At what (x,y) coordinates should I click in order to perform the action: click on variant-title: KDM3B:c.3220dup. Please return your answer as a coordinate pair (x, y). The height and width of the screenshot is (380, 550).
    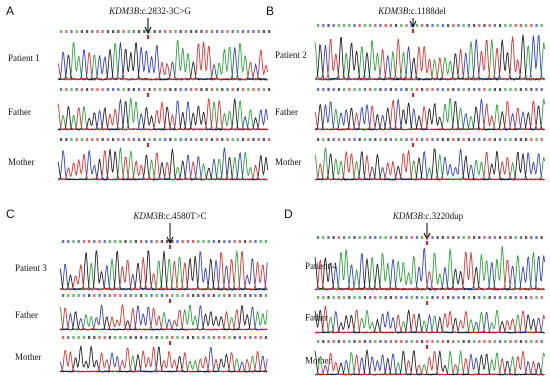
    Looking at the image, I should click on (428, 216).